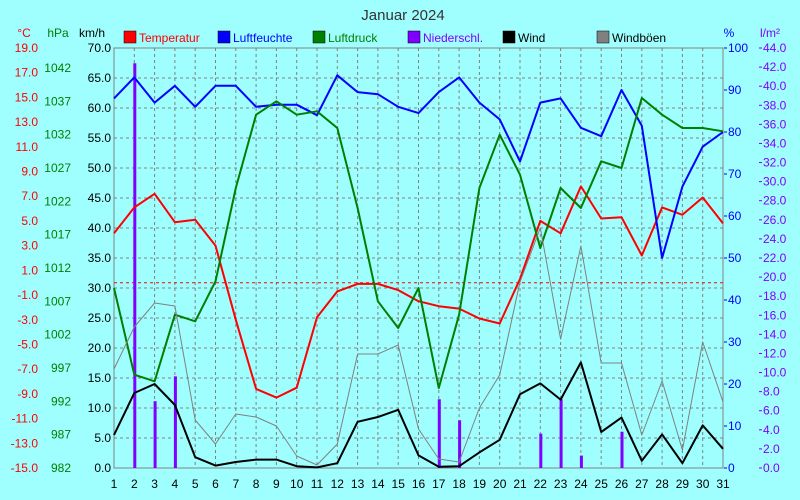 Image resolution: width=800 pixels, height=500 pixels. I want to click on temp-tick-label: 19.0, so click(27, 48).